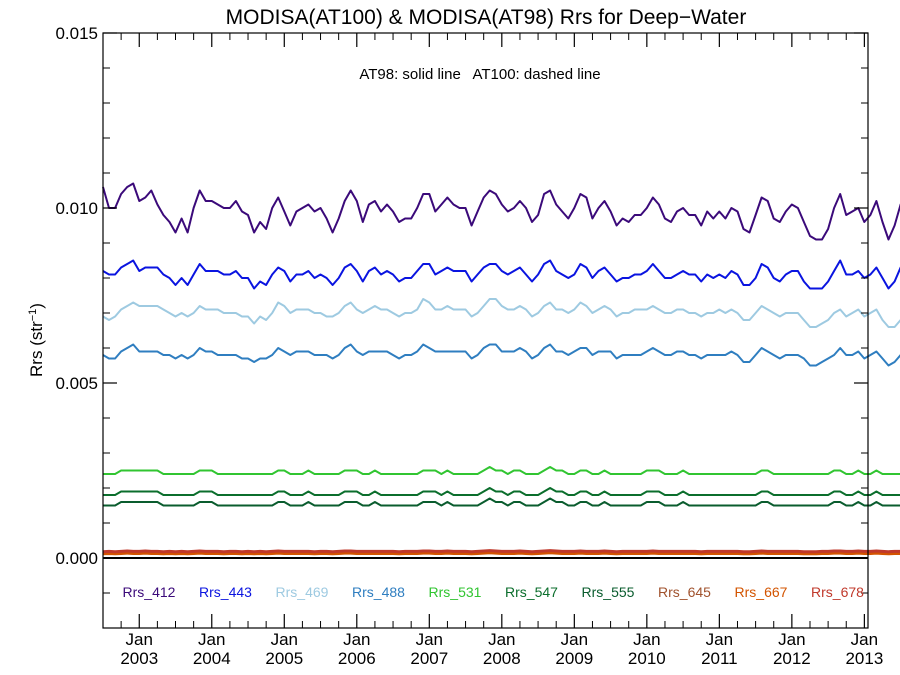  I want to click on y-axis-label: Rrs (str−1), so click(36, 340).